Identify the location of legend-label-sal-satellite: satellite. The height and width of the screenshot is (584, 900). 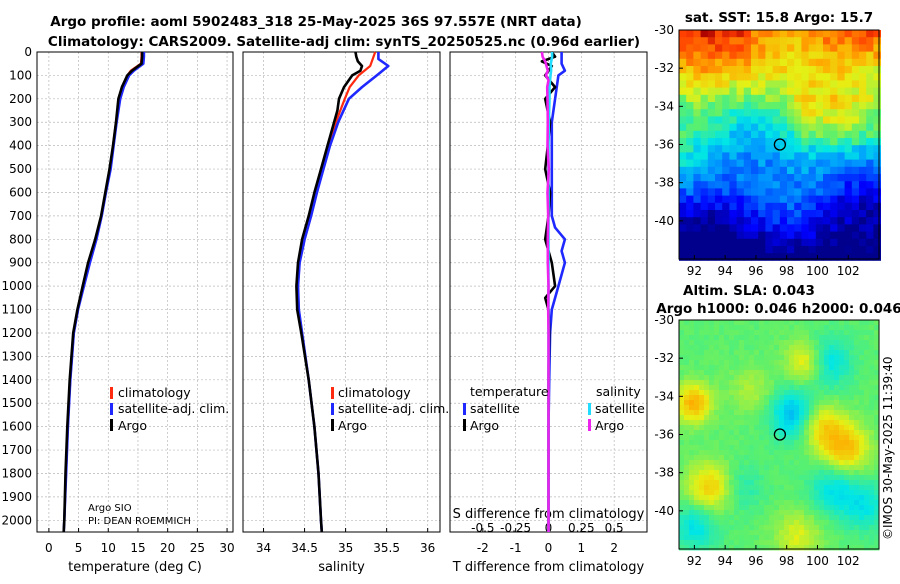
(620, 408).